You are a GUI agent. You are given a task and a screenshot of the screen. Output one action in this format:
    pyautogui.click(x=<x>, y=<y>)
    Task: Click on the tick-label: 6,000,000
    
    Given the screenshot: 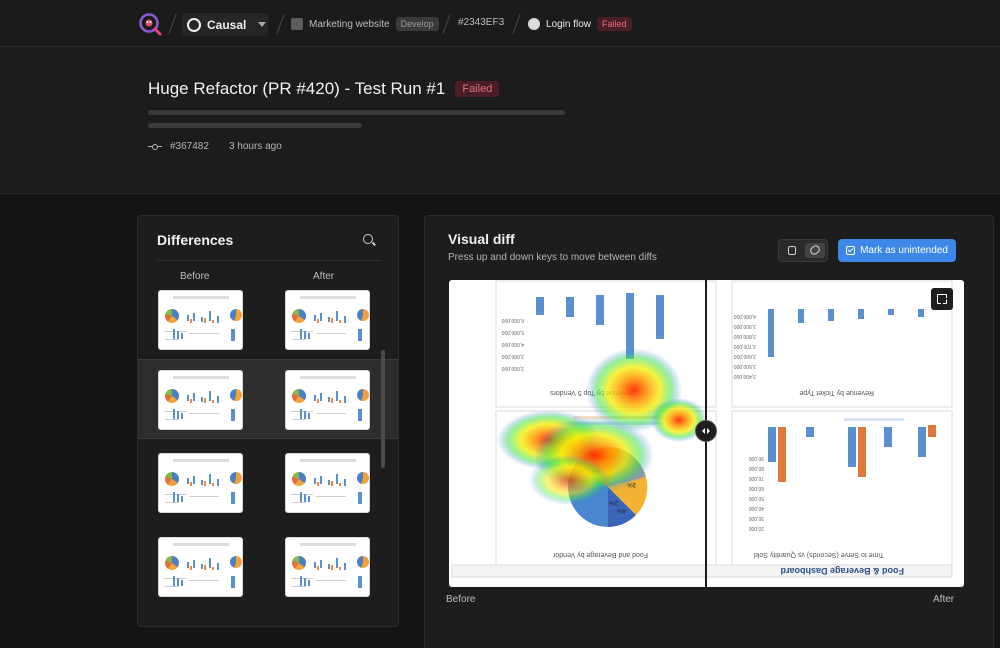 What is the action you would take?
    pyautogui.click(x=513, y=320)
    